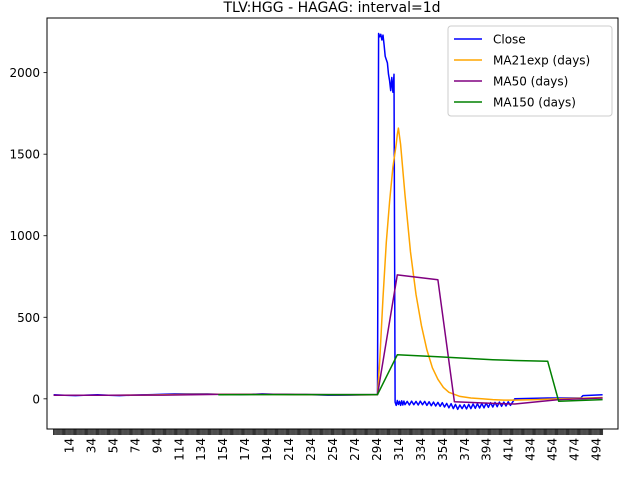 Image resolution: width=640 pixels, height=480 pixels. I want to click on x-tick-label: 474, so click(575, 449).